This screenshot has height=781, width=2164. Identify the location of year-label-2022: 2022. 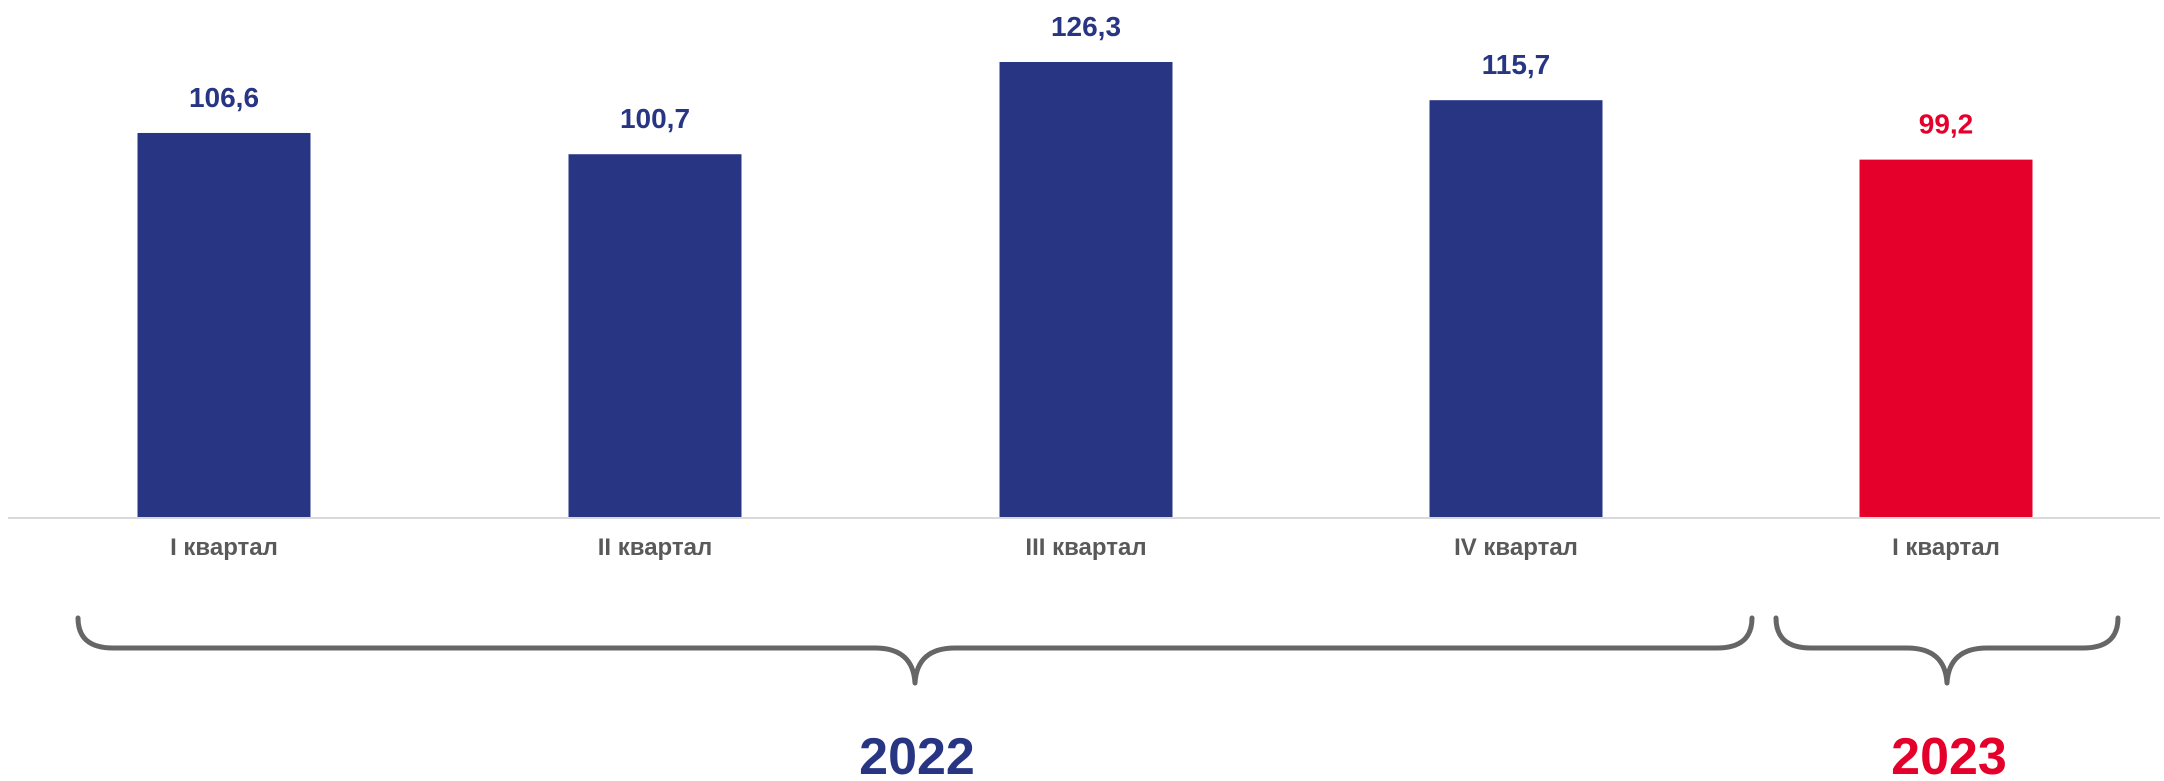
(917, 754).